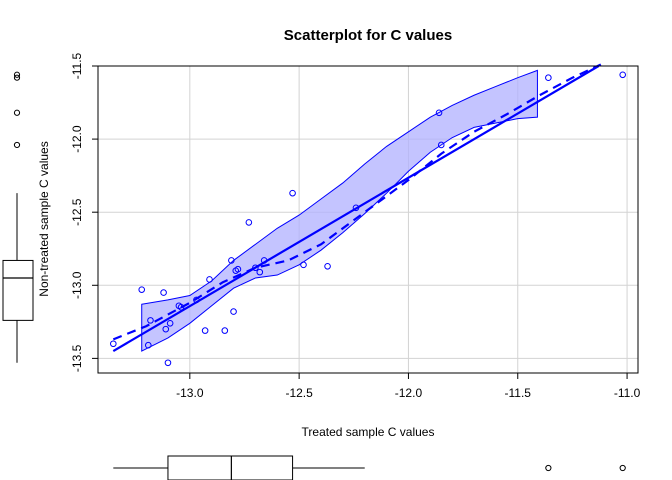 The image size is (672, 480). What do you see at coordinates (77, 65) in the screenshot?
I see `y-tick-label: -11.5` at bounding box center [77, 65].